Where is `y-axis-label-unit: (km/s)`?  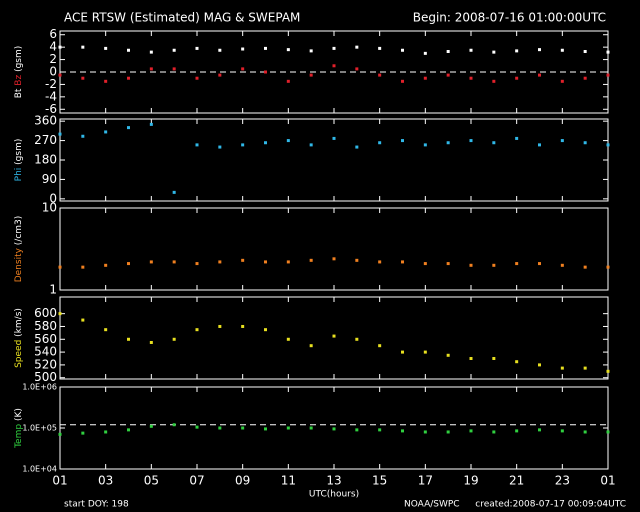
y-axis-label-unit: (km/s) is located at coordinates (19, 322).